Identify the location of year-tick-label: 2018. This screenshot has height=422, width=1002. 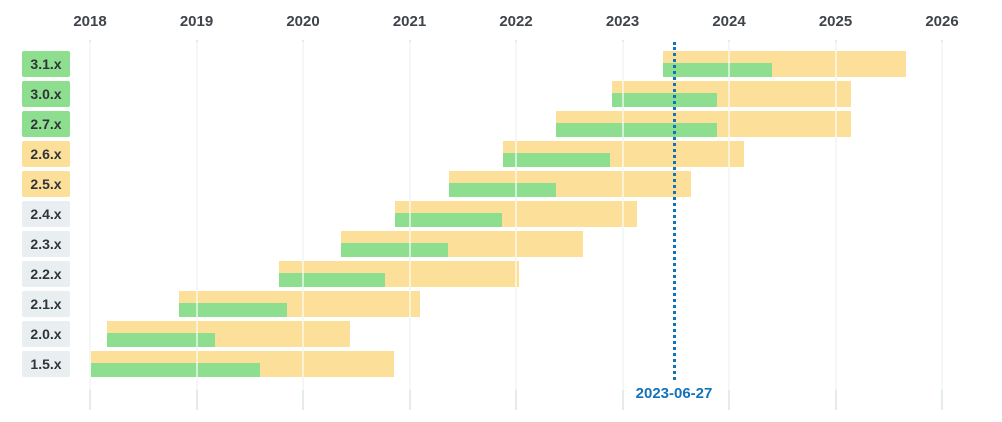
(90, 21).